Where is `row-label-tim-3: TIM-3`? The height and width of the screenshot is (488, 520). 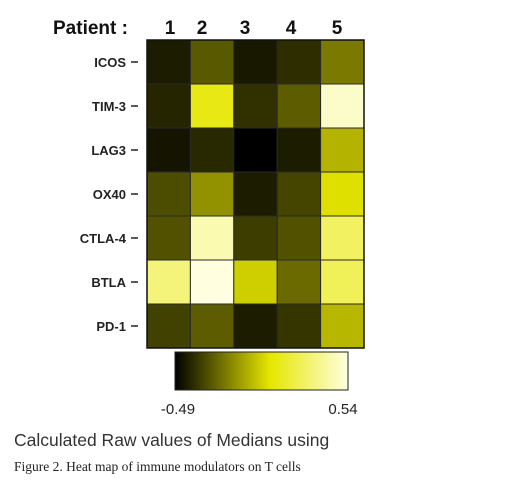
row-label-tim-3: TIM-3 is located at coordinates (109, 106).